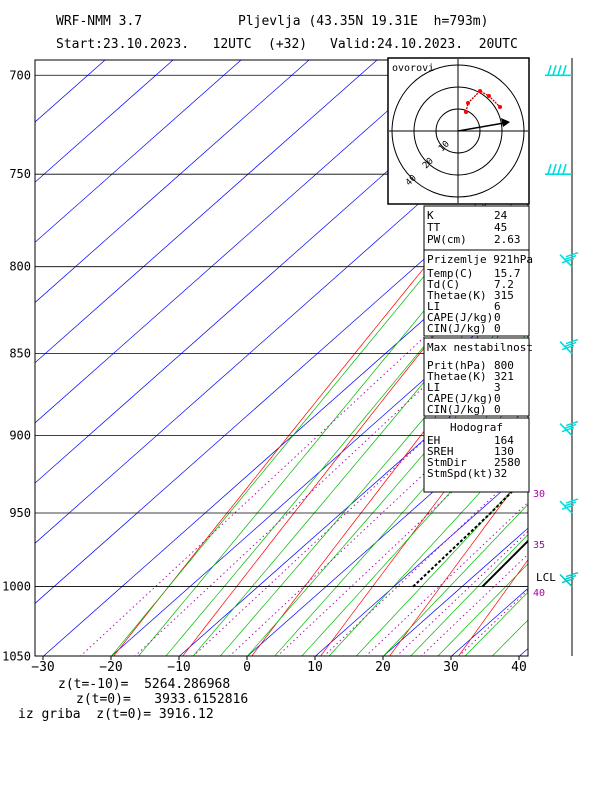 The height and width of the screenshot is (800, 600). I want to click on pressure-tick-label: 750, so click(20, 174).